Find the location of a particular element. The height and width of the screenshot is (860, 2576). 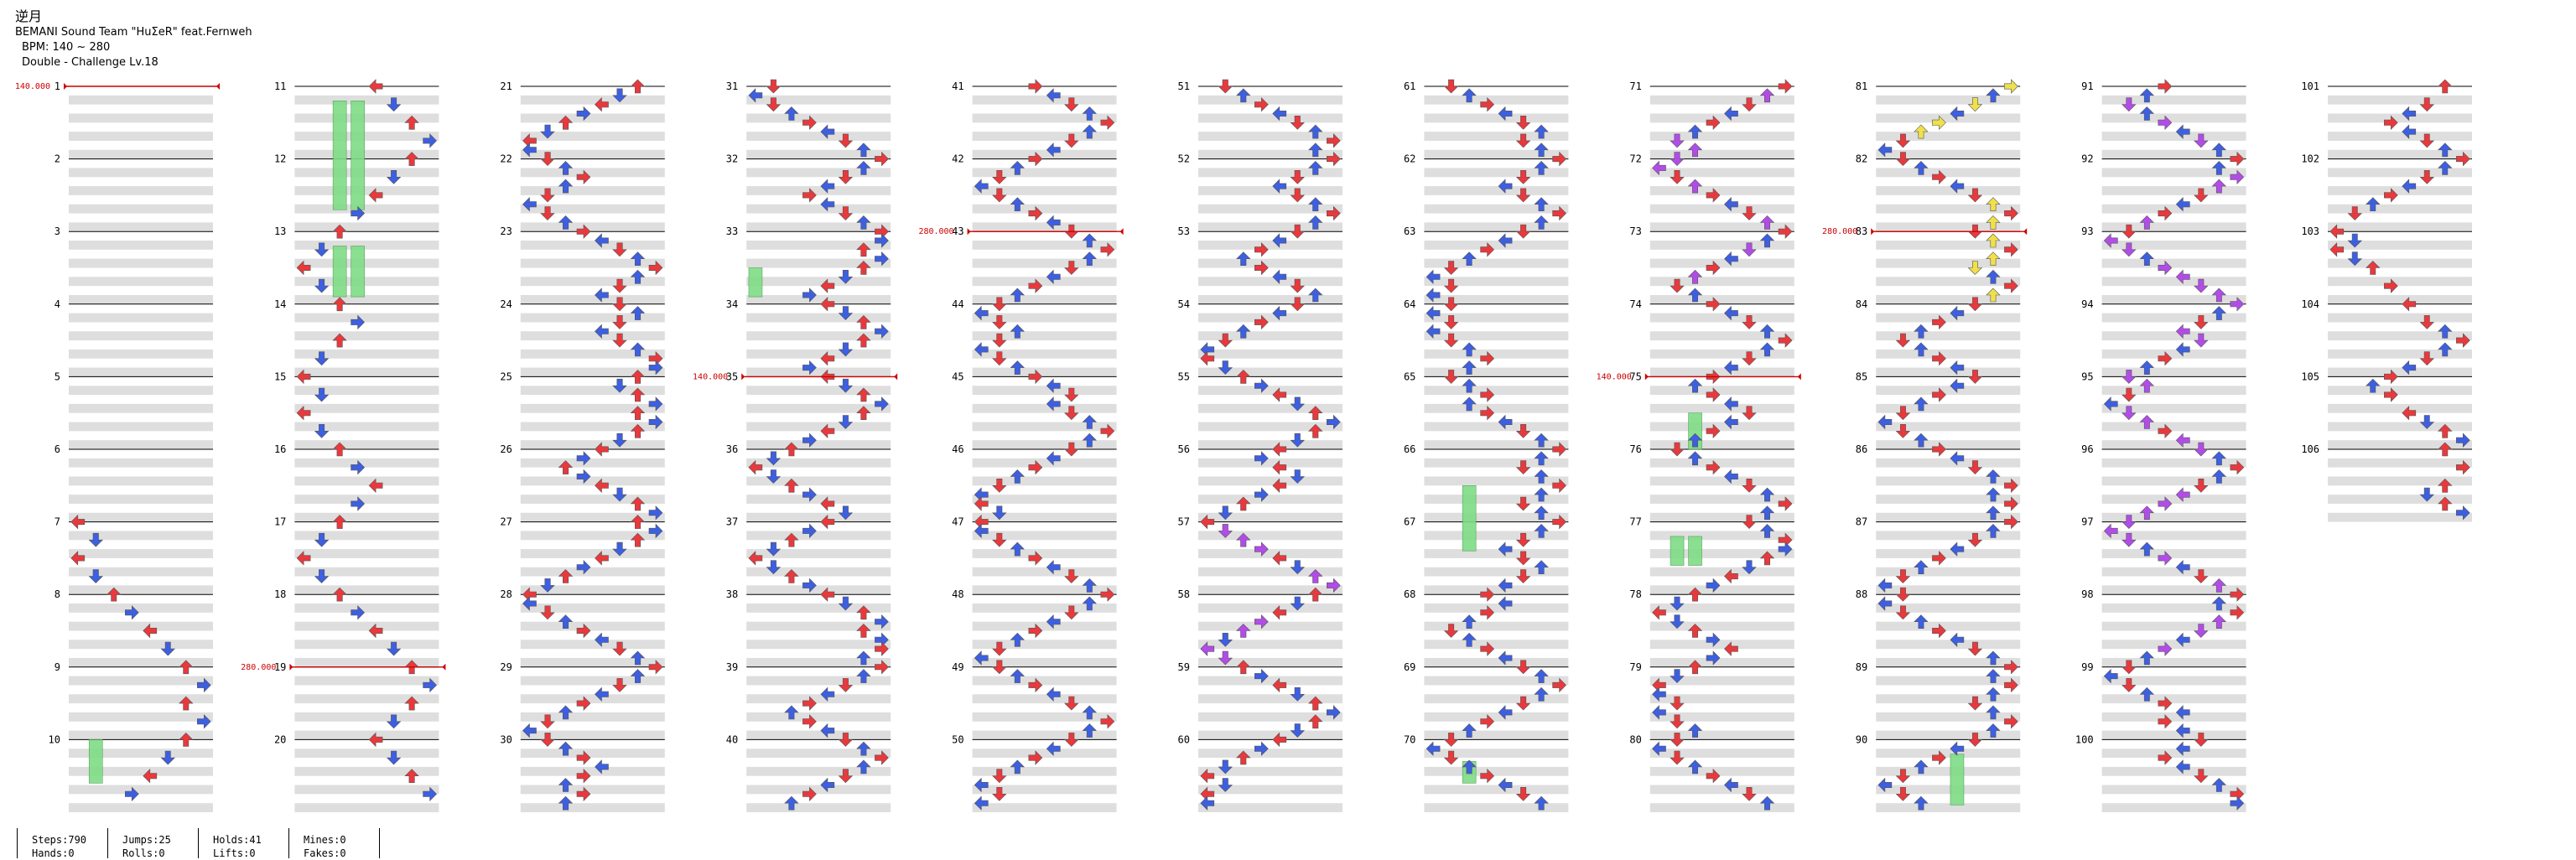

measure-77: 77 is located at coordinates (1711, 555).